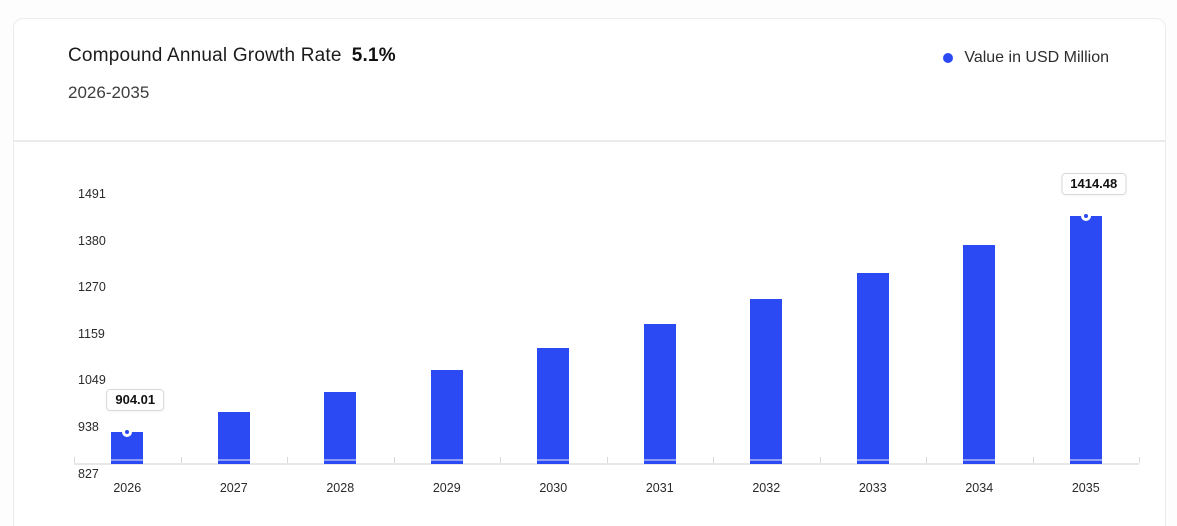 The image size is (1177, 526). I want to click on x-axis-label-2028: 2028, so click(340, 488).